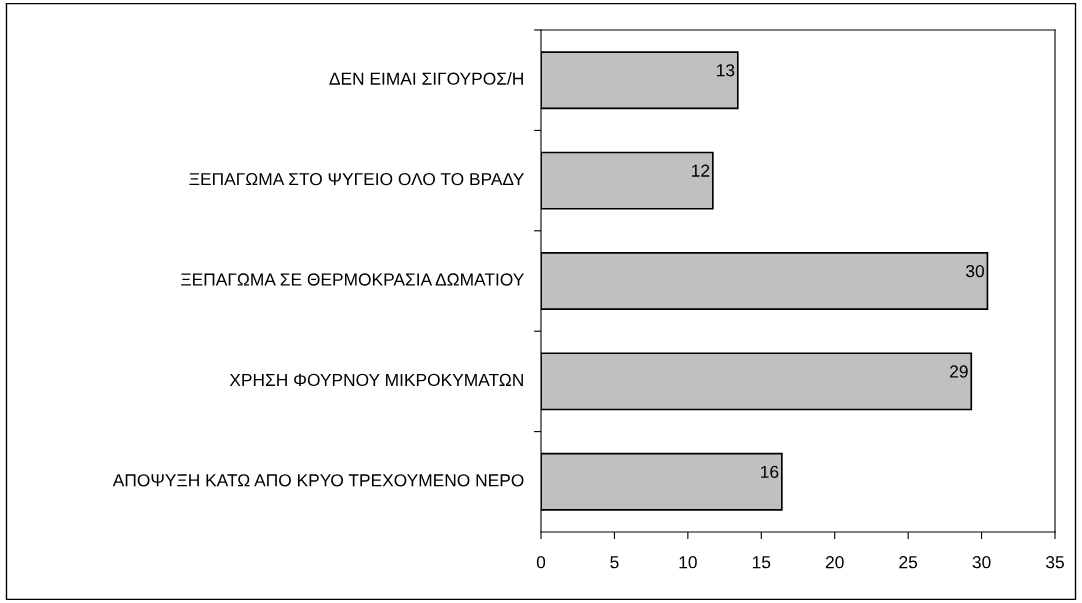 Image resolution: width=1082 pixels, height=603 pixels. I want to click on x-tick-label: 30, so click(981, 562).